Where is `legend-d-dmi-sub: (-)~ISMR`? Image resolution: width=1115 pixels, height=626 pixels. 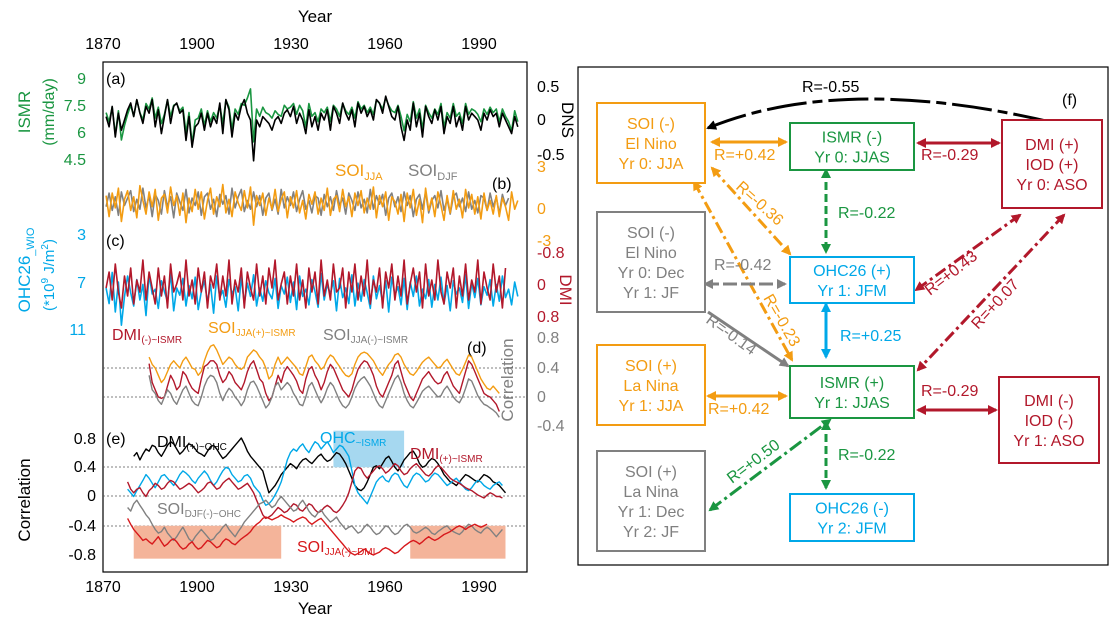 legend-d-dmi-sub: (-)~ISMR is located at coordinates (161, 340).